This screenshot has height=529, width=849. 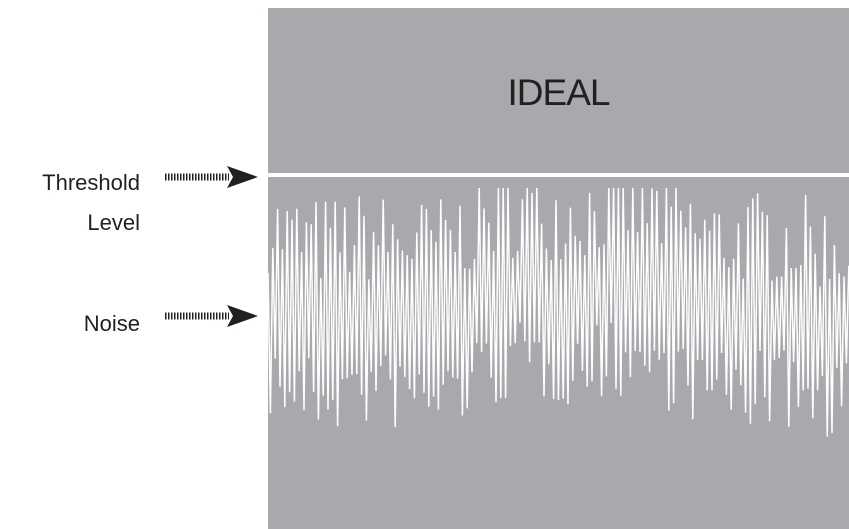 What do you see at coordinates (559, 92) in the screenshot?
I see `panel-title: IDEAL` at bounding box center [559, 92].